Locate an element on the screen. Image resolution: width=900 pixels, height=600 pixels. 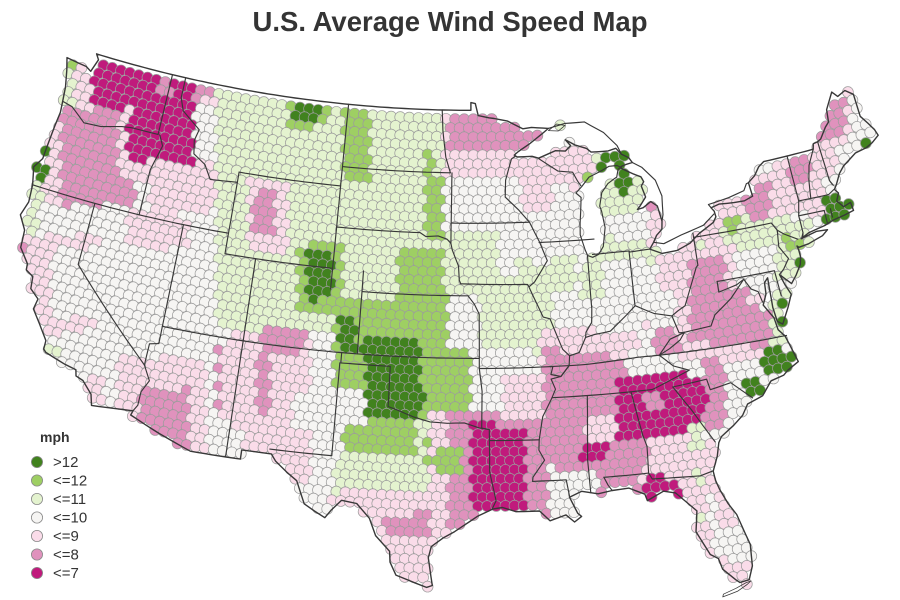
svg-text: <=8 is located at coordinates (66, 555).